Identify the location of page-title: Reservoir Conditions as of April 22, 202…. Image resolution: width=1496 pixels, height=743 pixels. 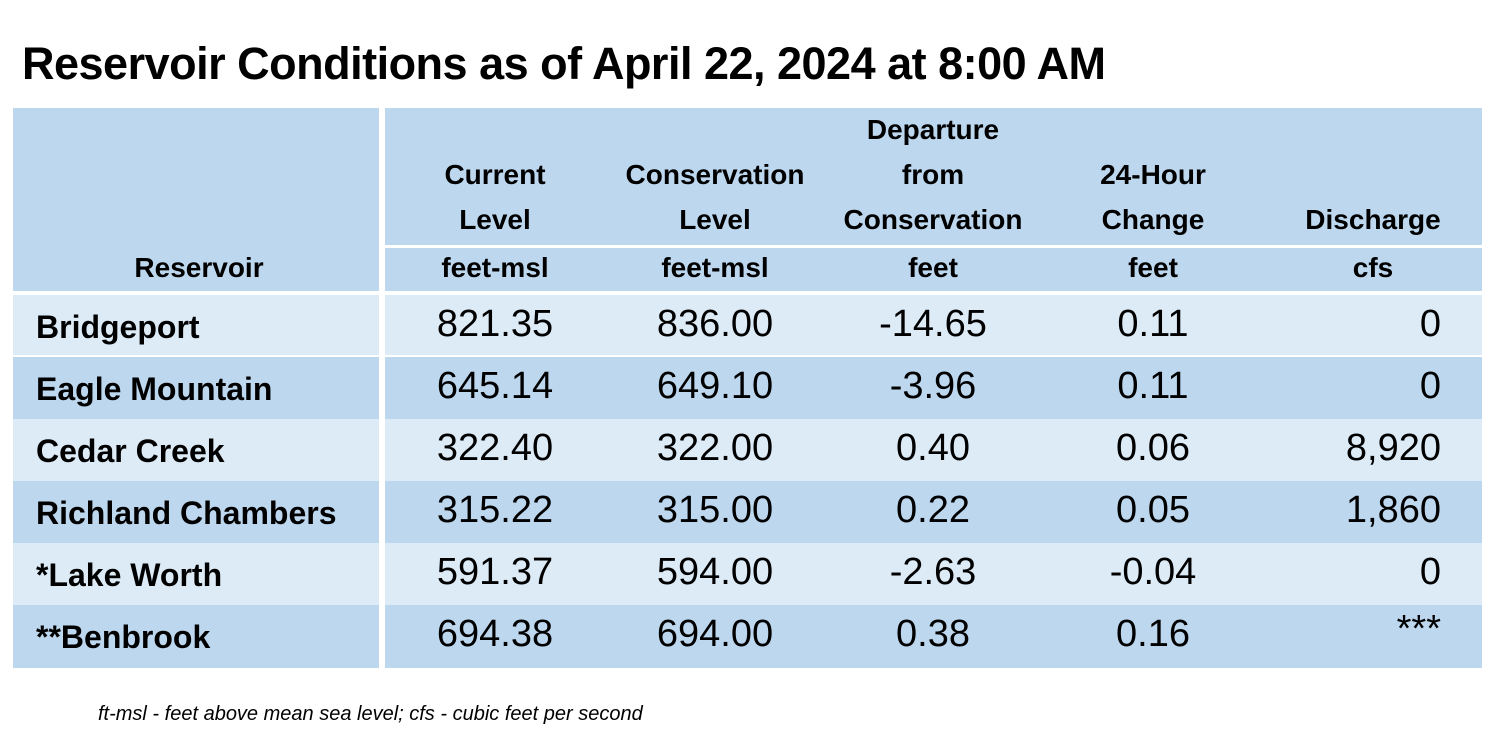
(564, 63).